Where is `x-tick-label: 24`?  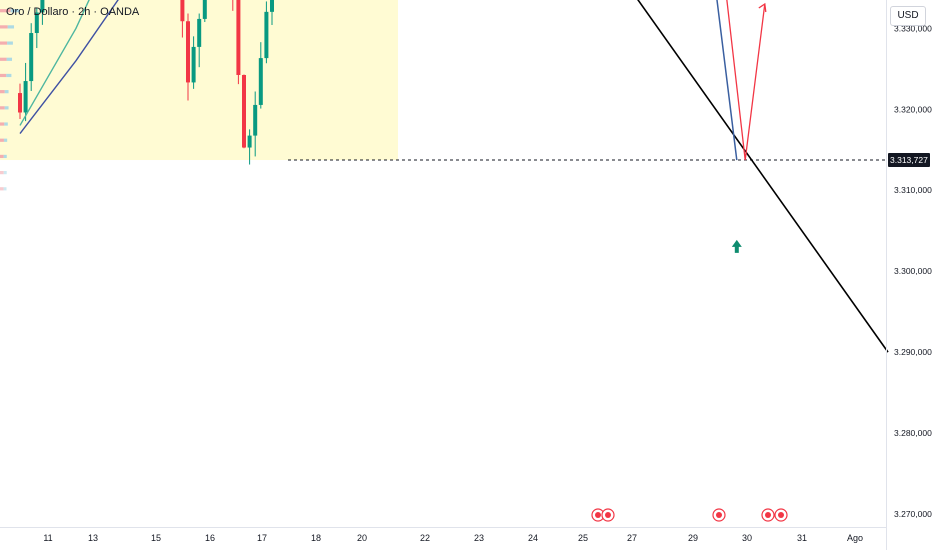 x-tick-label: 24 is located at coordinates (533, 538).